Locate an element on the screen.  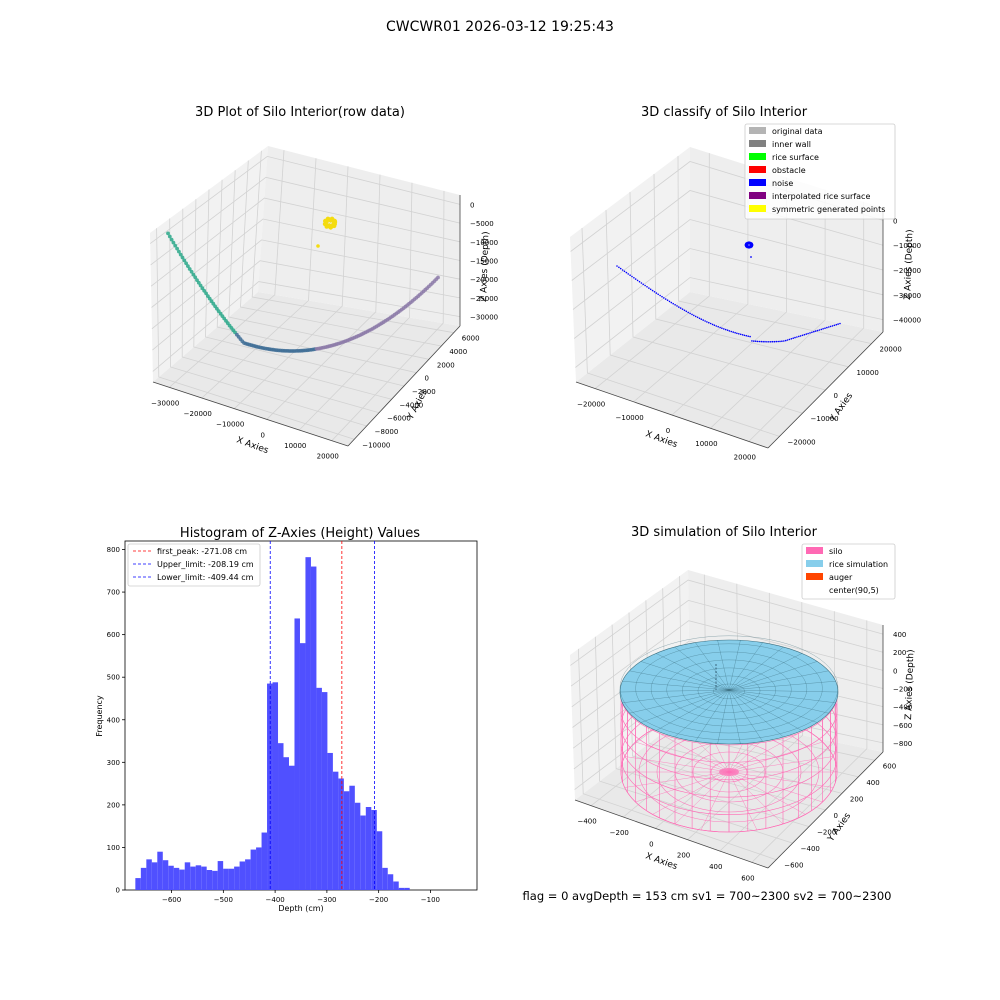
simulation-z-tick: −400 is located at coordinates (902, 708).